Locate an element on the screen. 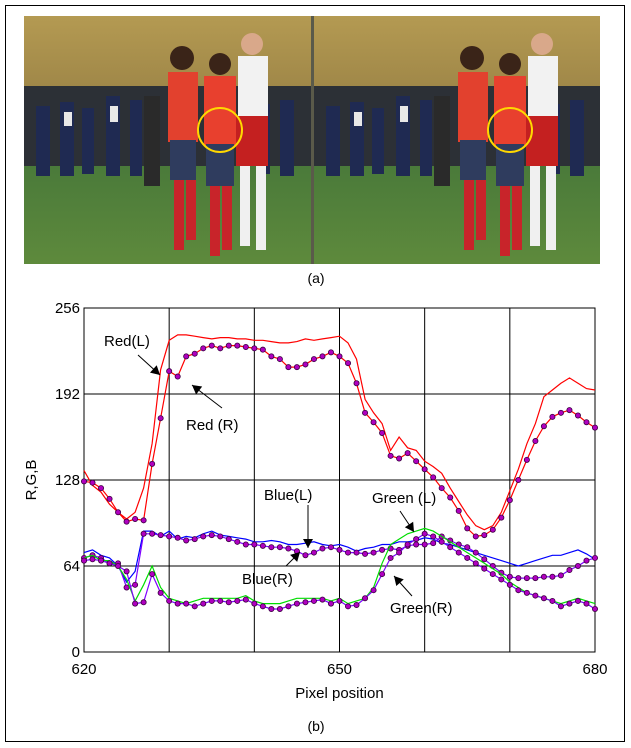 This screenshot has height=748, width=631. annotation-arrowhead-blue-l is located at coordinates (308, 543).